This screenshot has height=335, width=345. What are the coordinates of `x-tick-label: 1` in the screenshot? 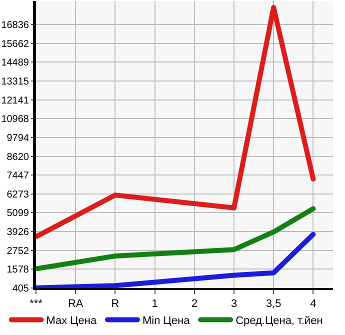 It's located at (155, 304).